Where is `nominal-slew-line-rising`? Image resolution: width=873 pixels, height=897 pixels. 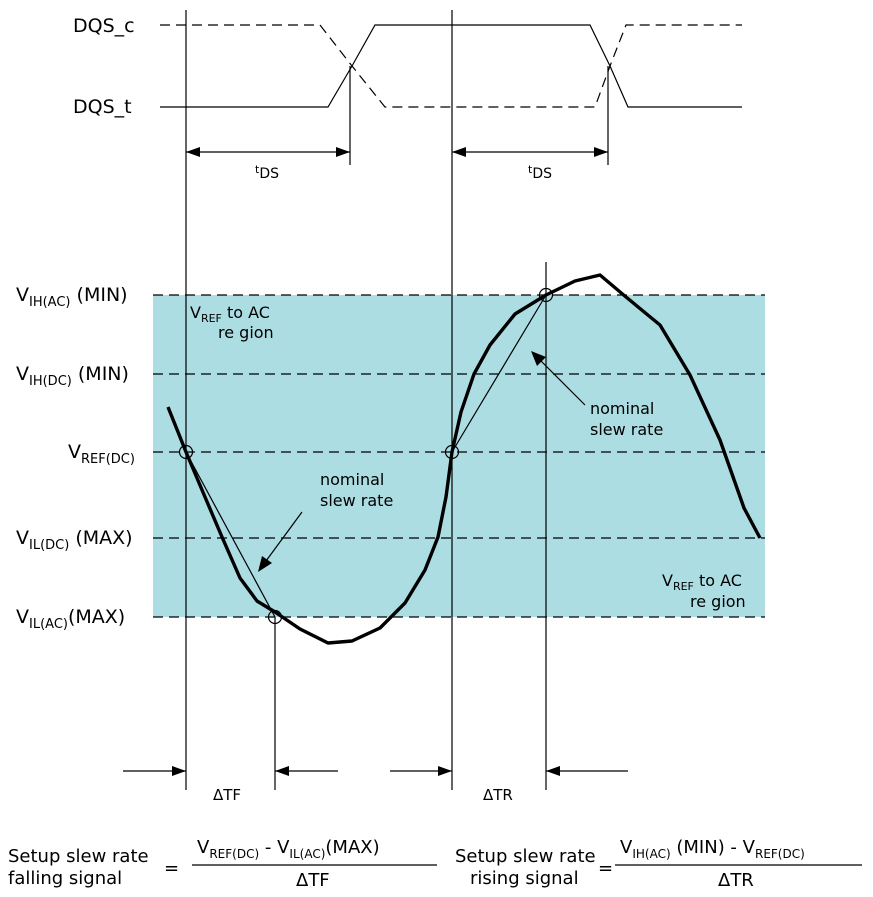
nominal-slew-line-rising is located at coordinates (499, 373).